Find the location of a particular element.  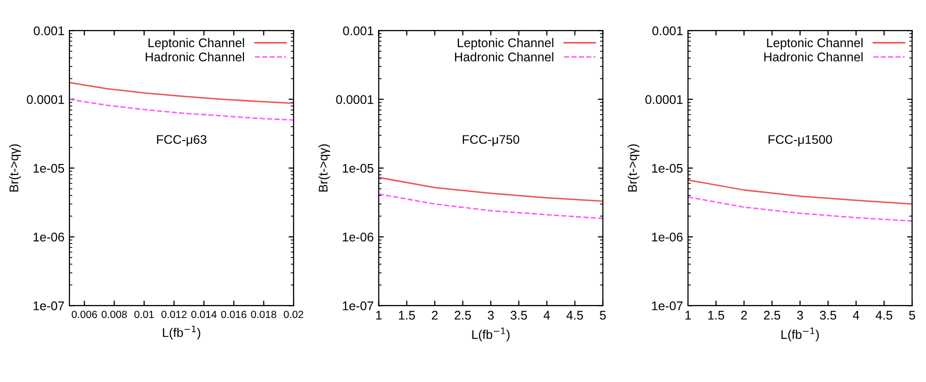

x-tick-label: 0.02 is located at coordinates (294, 314).